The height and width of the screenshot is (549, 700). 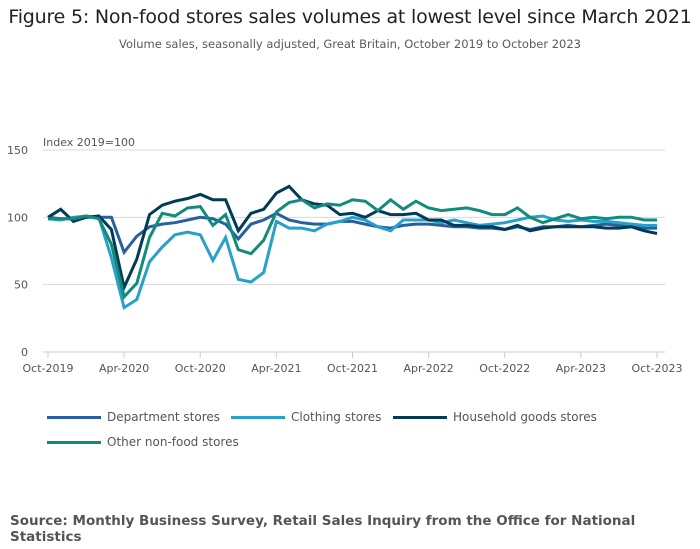 What do you see at coordinates (428, 368) in the screenshot?
I see `x-tick-label: Apr-2022` at bounding box center [428, 368].